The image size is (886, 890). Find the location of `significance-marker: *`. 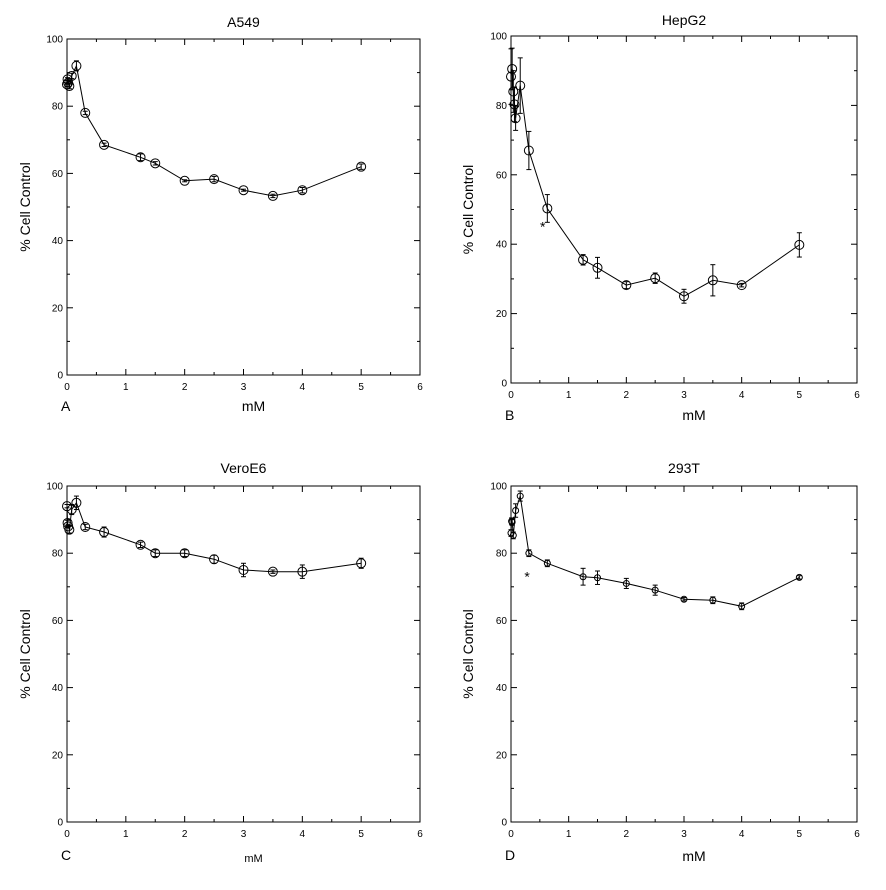

significance-marker: * is located at coordinates (527, 576).